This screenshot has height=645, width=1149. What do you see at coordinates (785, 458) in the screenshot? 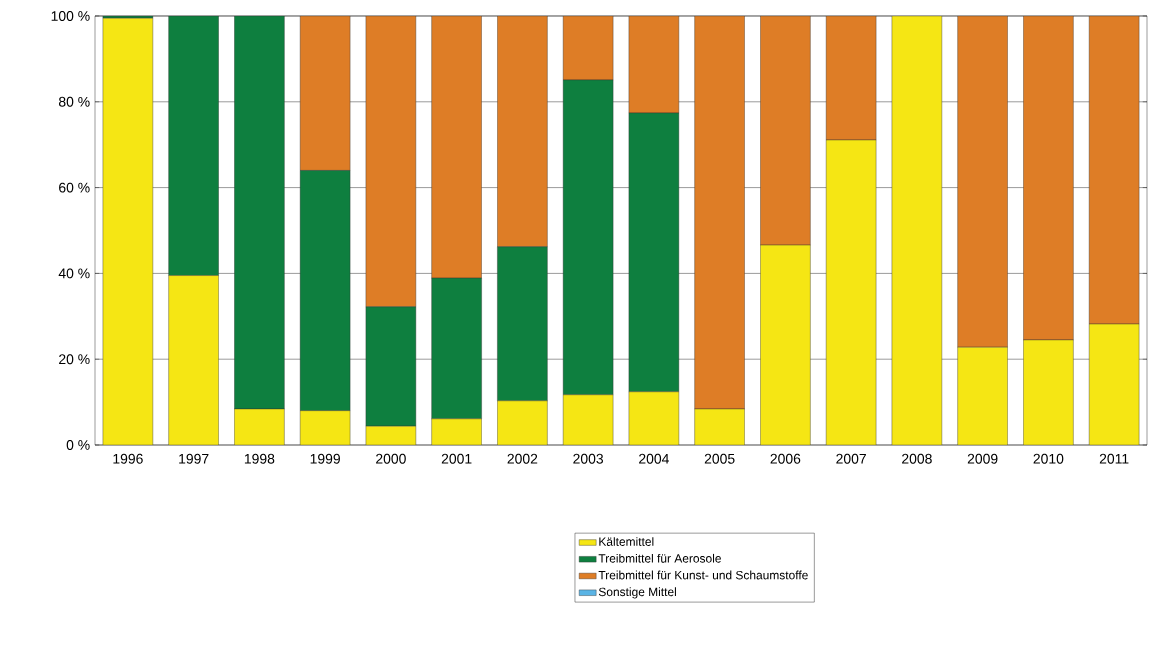
I see `x-tick-label: 2006` at bounding box center [785, 458].